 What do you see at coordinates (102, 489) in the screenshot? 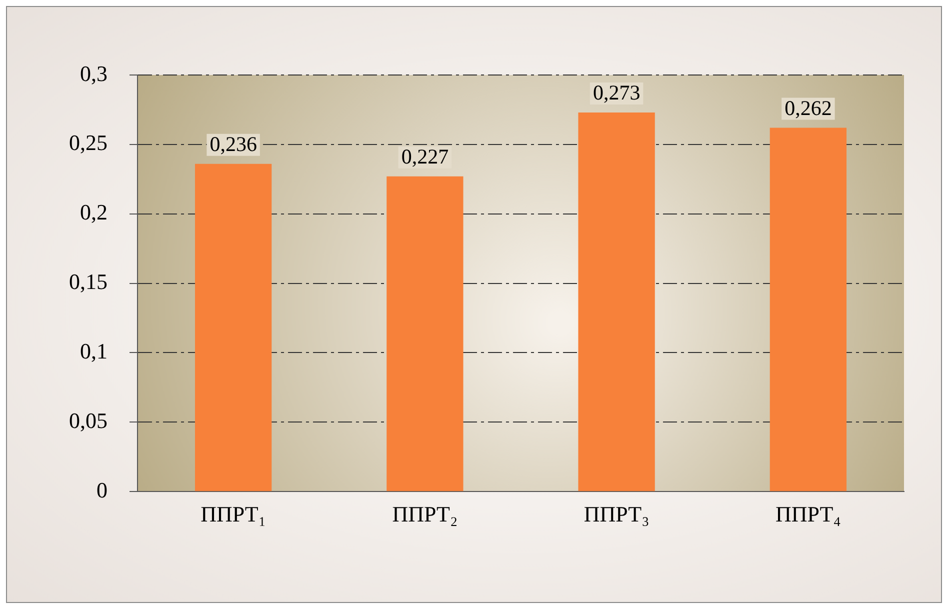
I see `y-tick-label: 0` at bounding box center [102, 489].